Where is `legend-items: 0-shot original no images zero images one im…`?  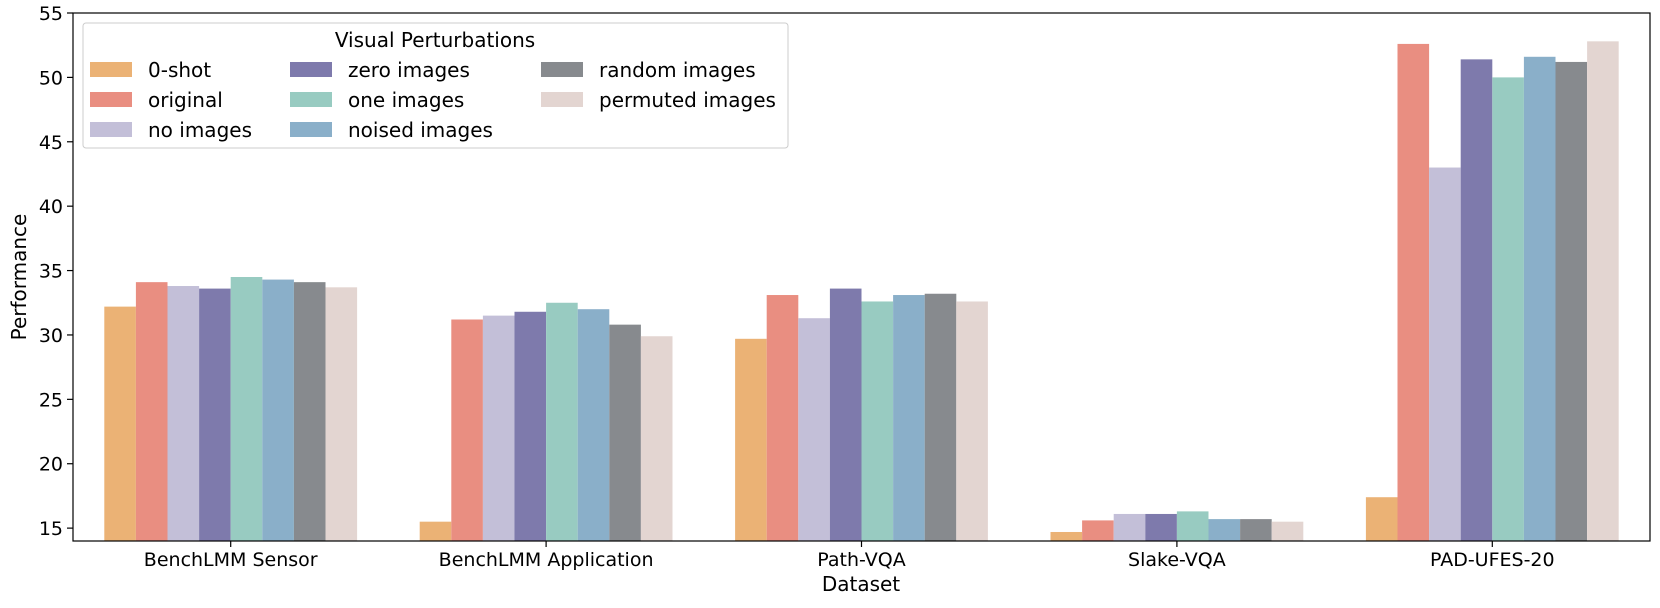 legend-items: 0-shot original no images zero images one im… is located at coordinates (433, 100).